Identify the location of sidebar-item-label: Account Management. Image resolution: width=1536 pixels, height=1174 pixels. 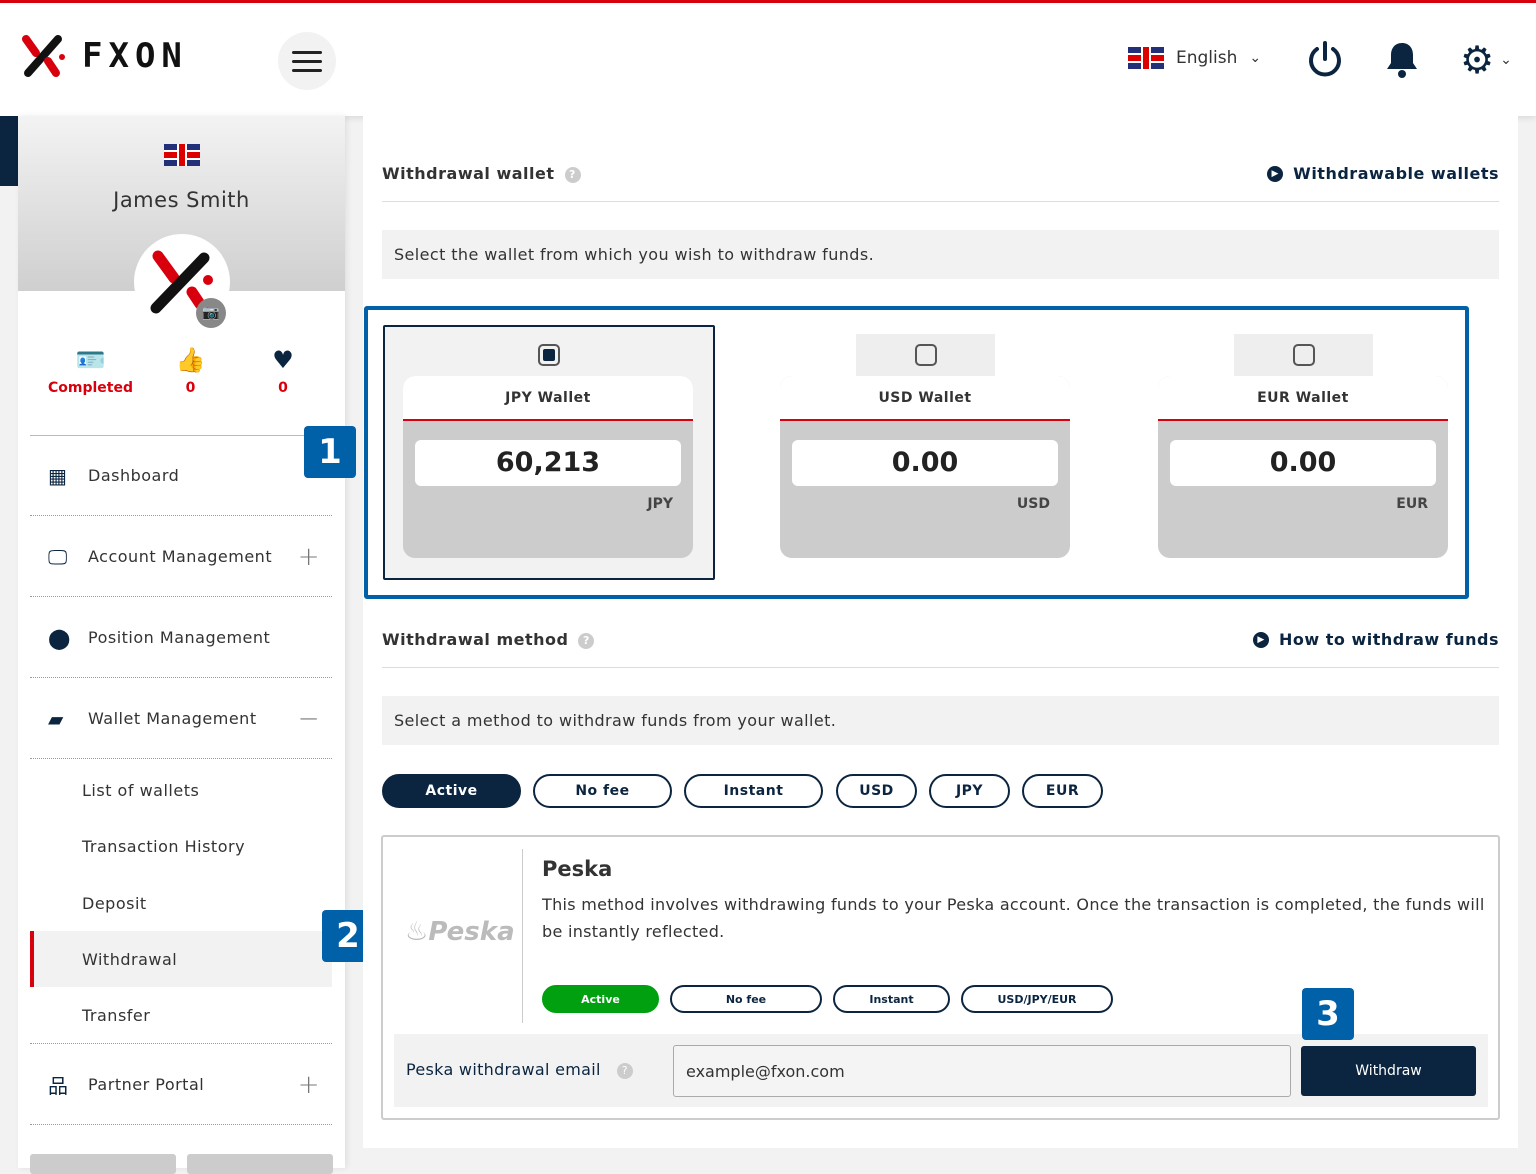
(180, 556).